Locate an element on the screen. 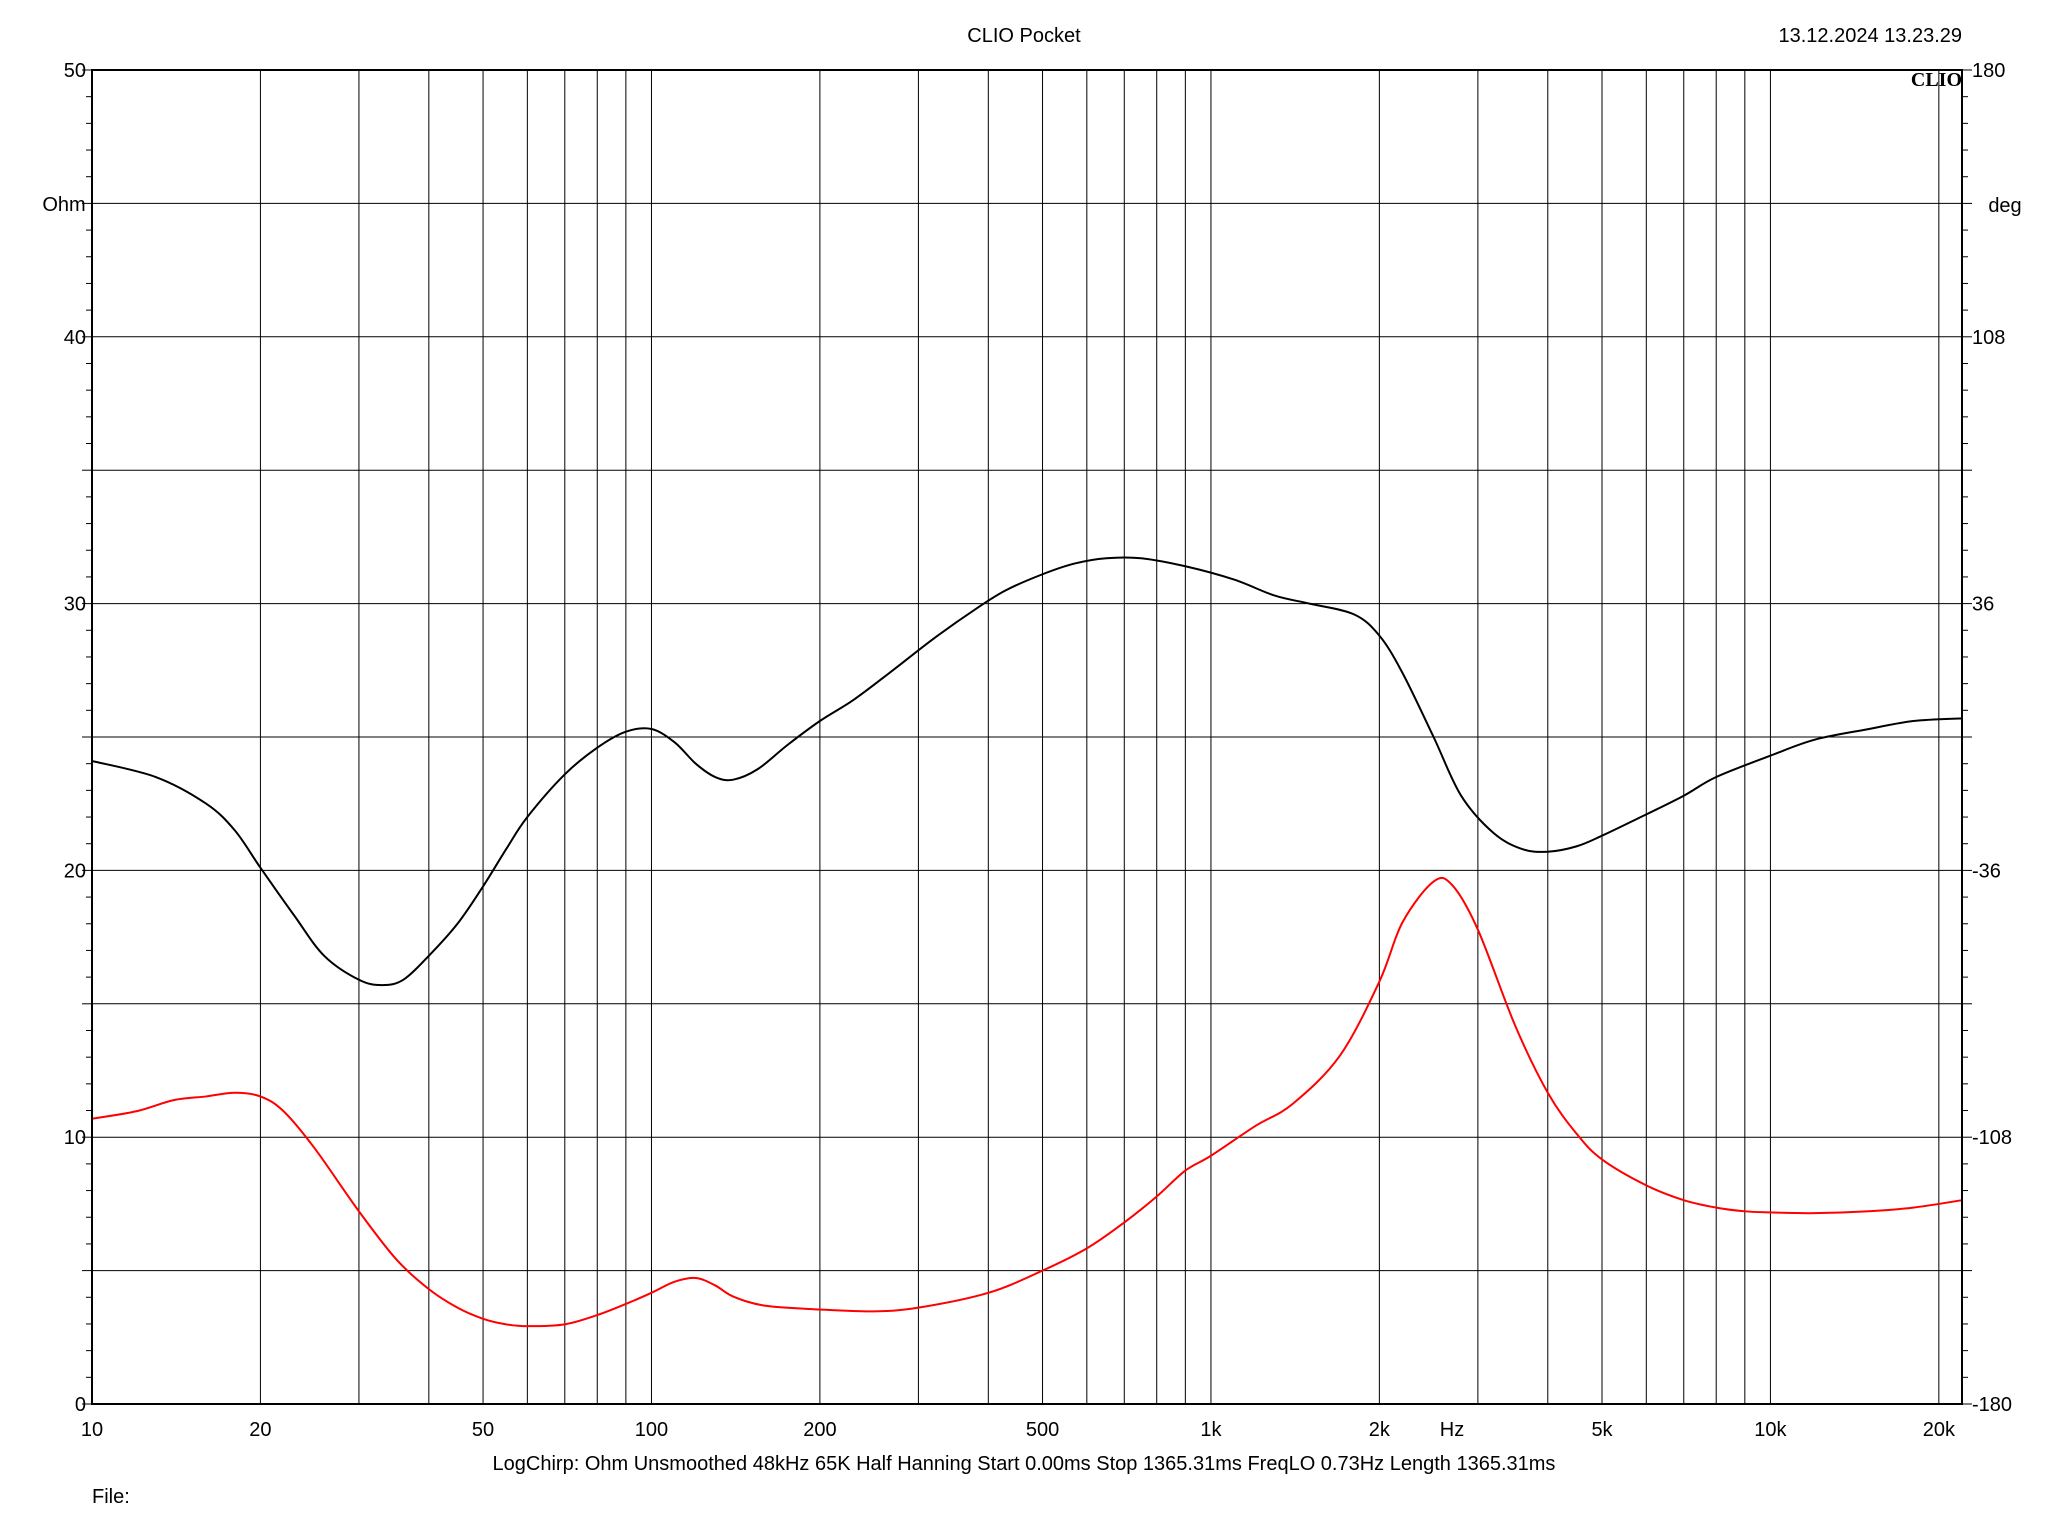 The width and height of the screenshot is (2048, 1536). settings-item: Half Hanning is located at coordinates (911, 1464).